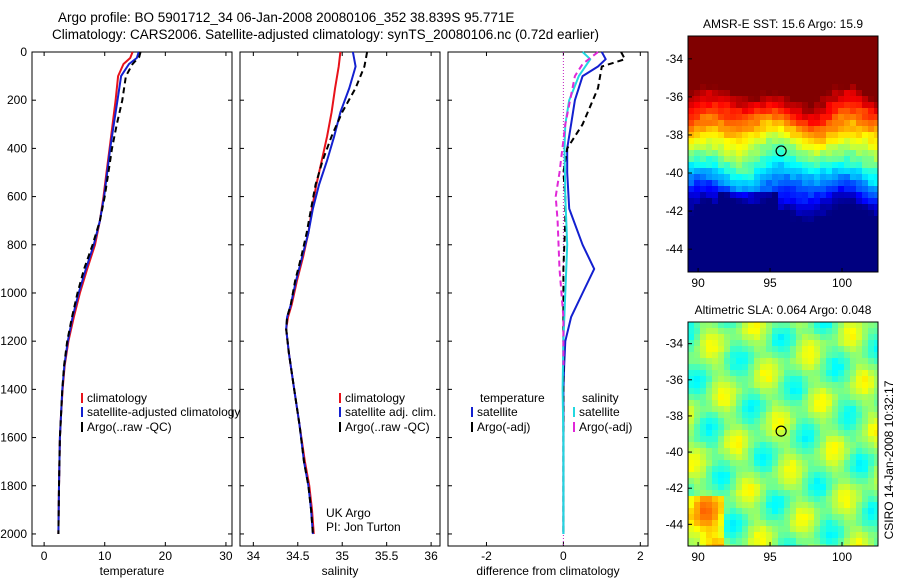  I want to click on series-line-salinity-satellite, so click(576, 292).